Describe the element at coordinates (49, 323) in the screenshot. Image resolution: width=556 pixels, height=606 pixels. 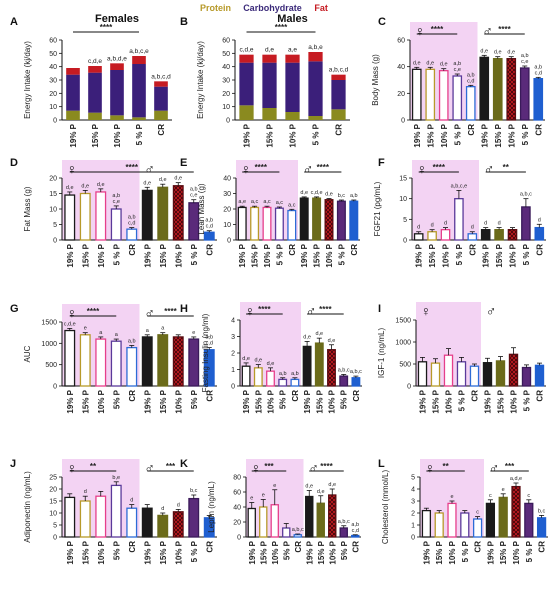
I see `y-tick-label: 1500` at that location.